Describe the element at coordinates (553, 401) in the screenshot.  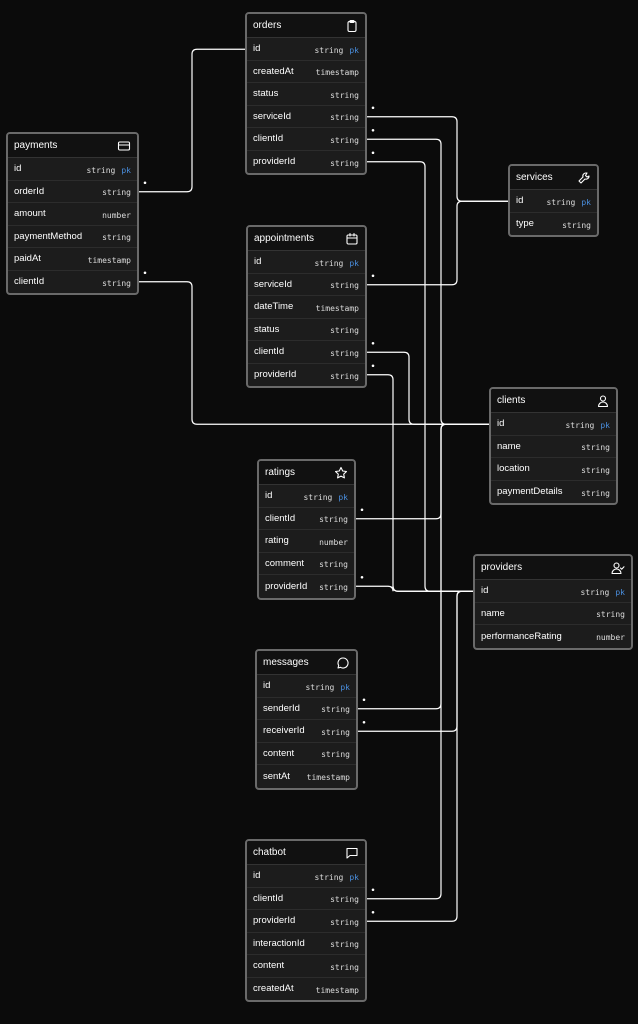
I see `table-header: clients` at that location.